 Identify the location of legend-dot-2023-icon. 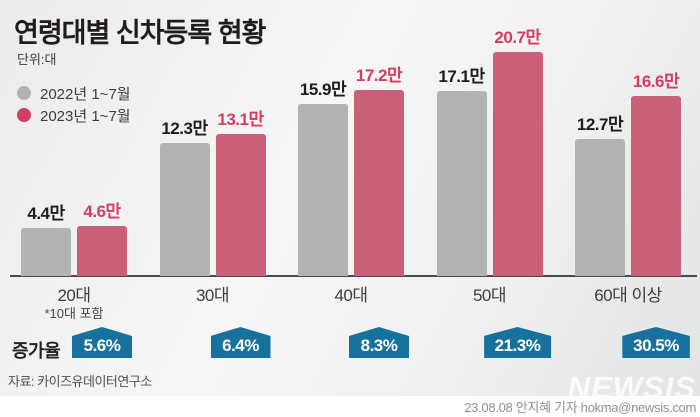
(24, 115).